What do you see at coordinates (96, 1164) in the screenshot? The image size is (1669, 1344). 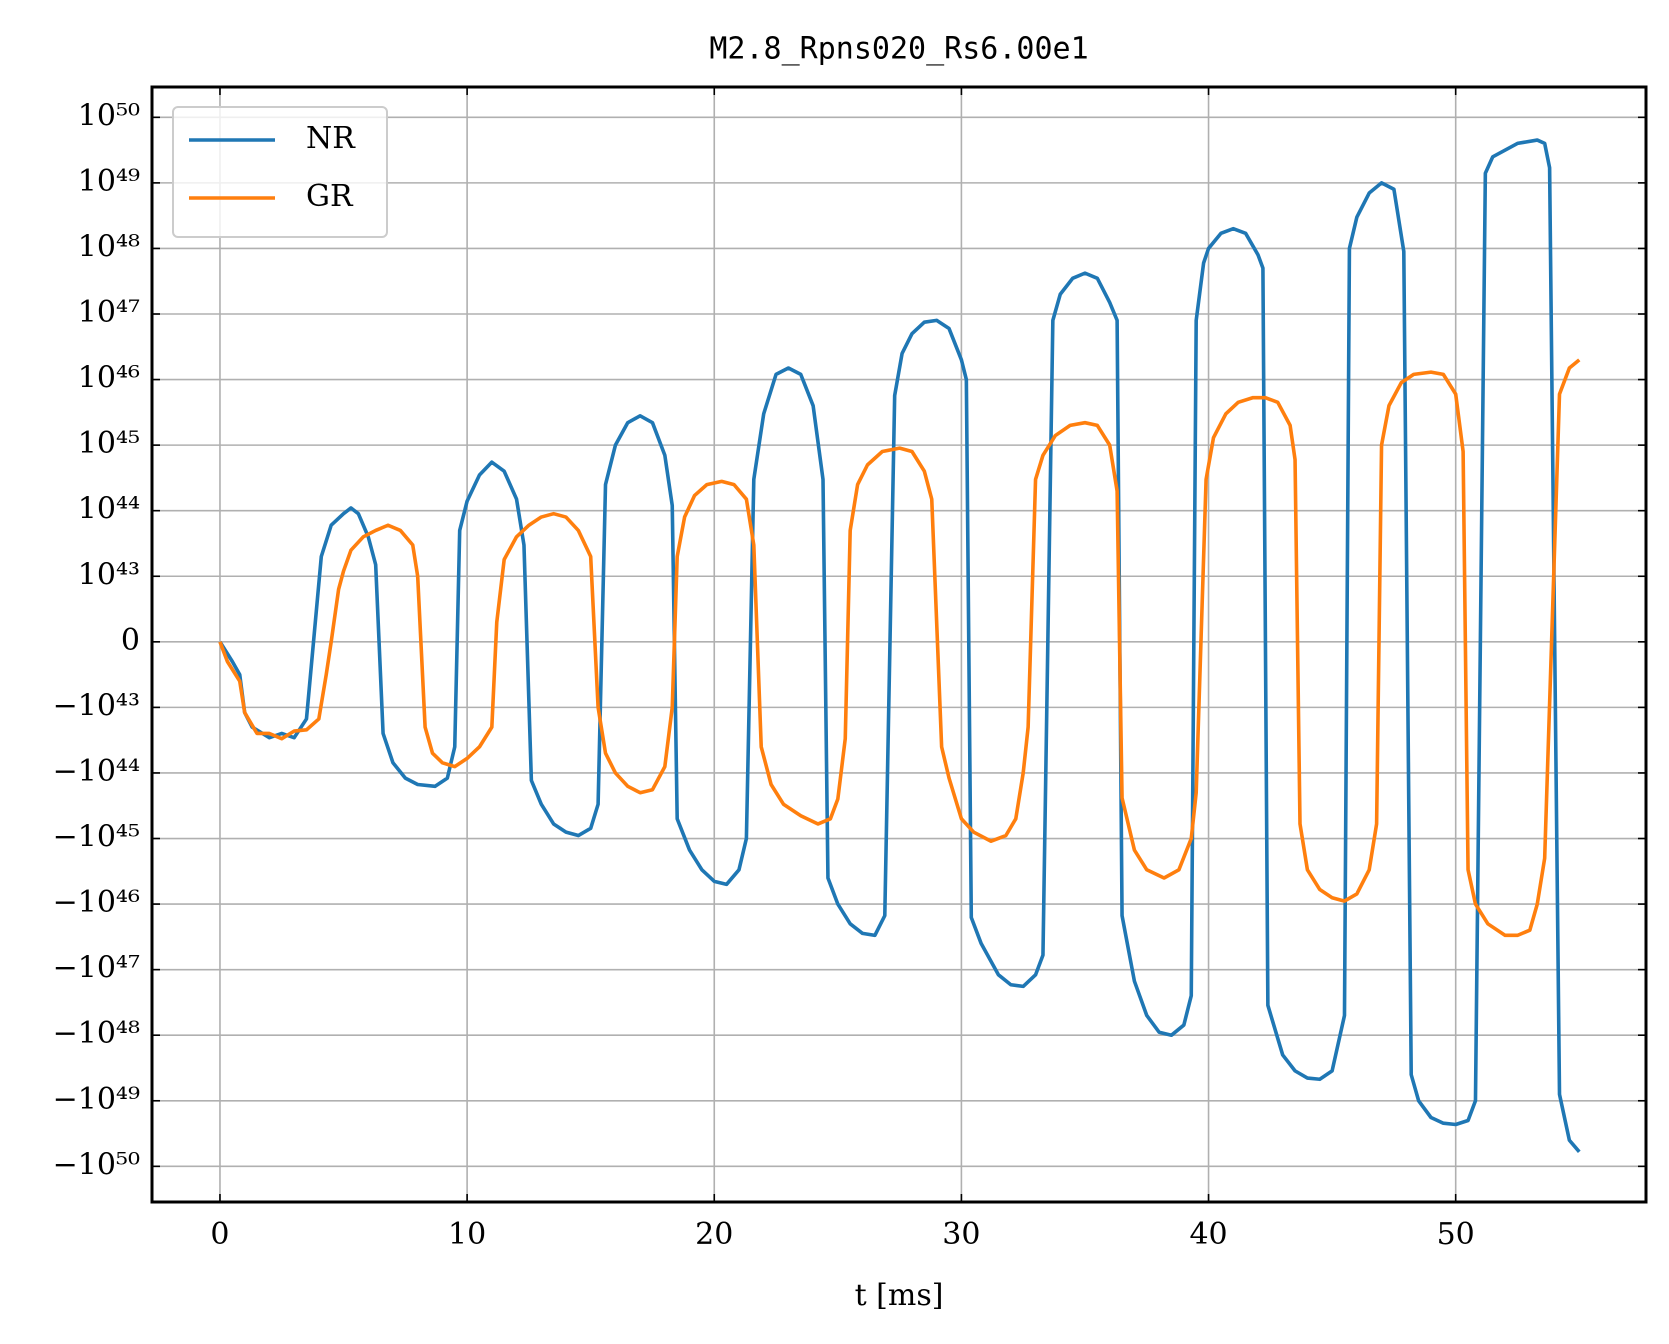 I see `y-tick-label: −10⁵⁰` at bounding box center [96, 1164].